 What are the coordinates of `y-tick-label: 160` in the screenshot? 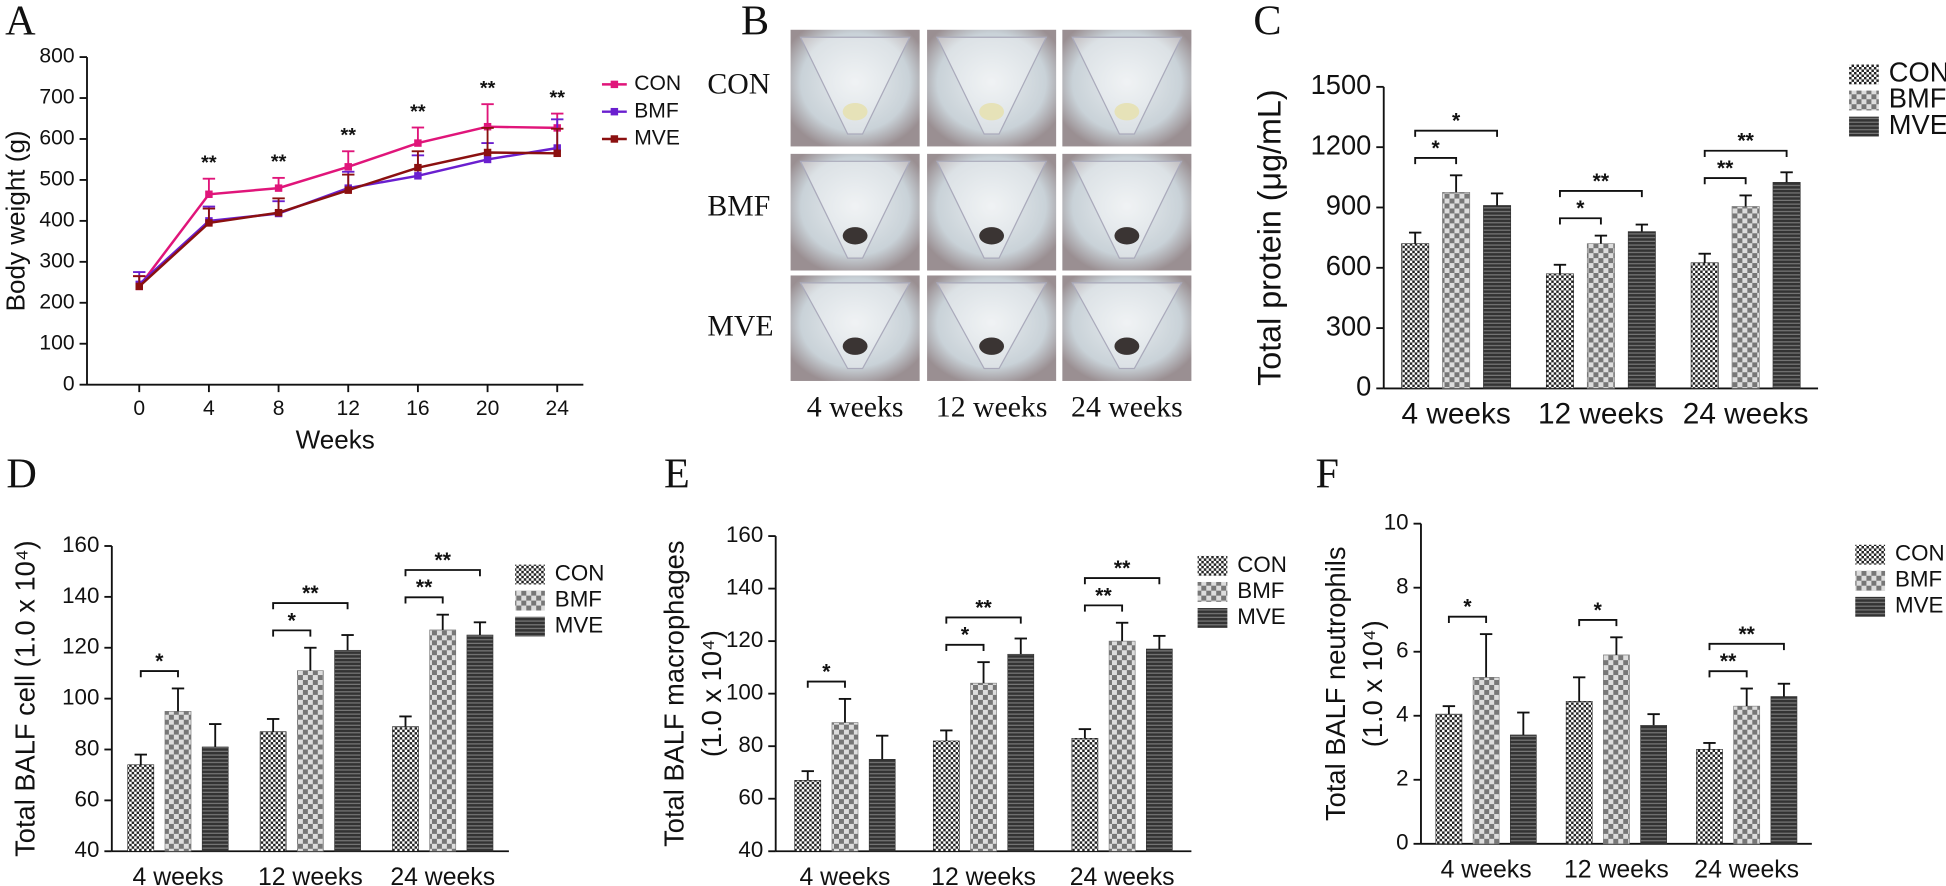 It's located at (80, 544).